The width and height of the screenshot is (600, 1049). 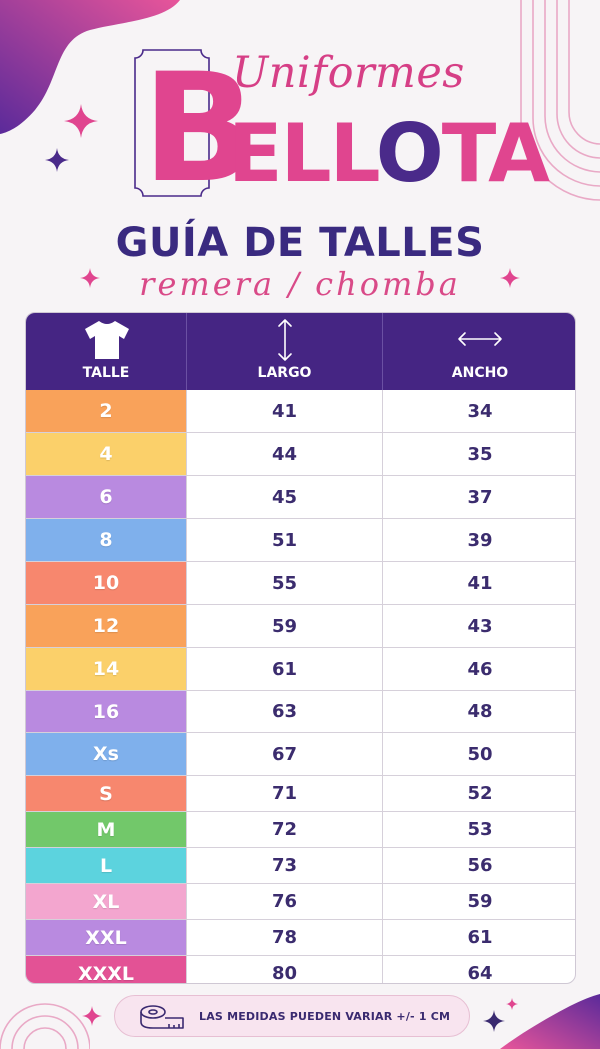 I want to click on cell-largo: 76, so click(x=284, y=901).